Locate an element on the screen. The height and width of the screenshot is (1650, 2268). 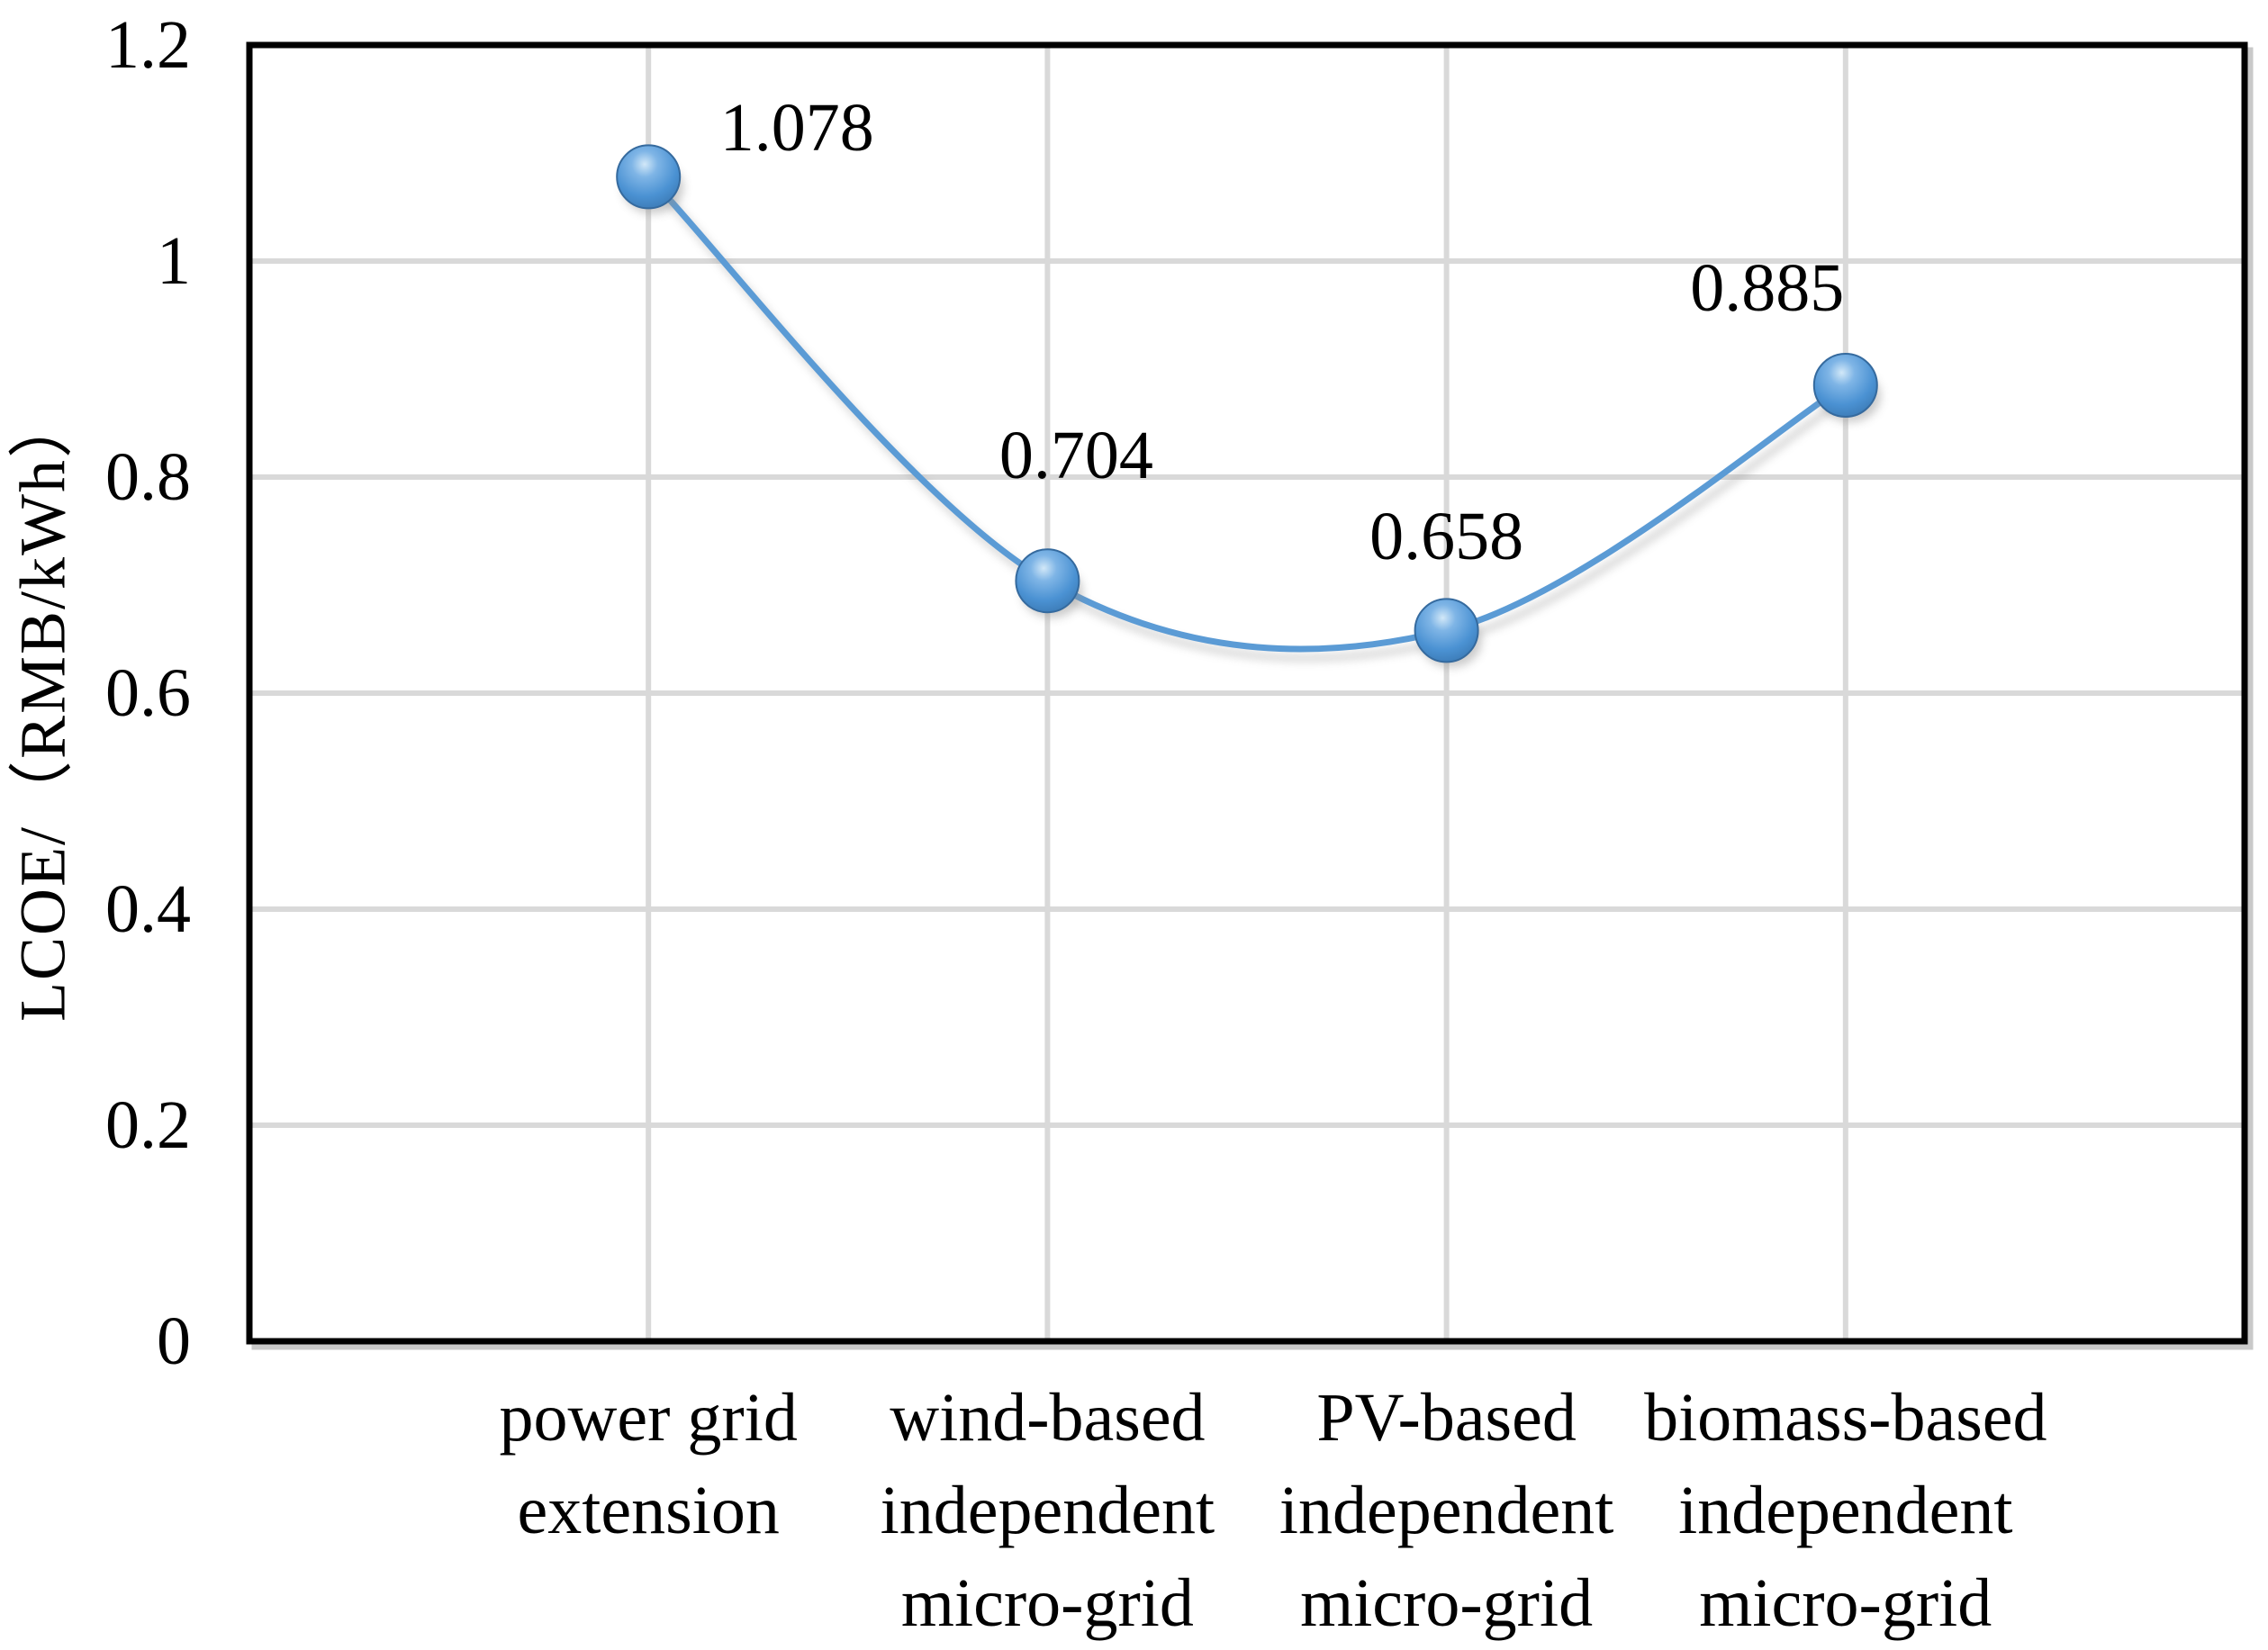
y-tick-label: 0.2 is located at coordinates (148, 1125).